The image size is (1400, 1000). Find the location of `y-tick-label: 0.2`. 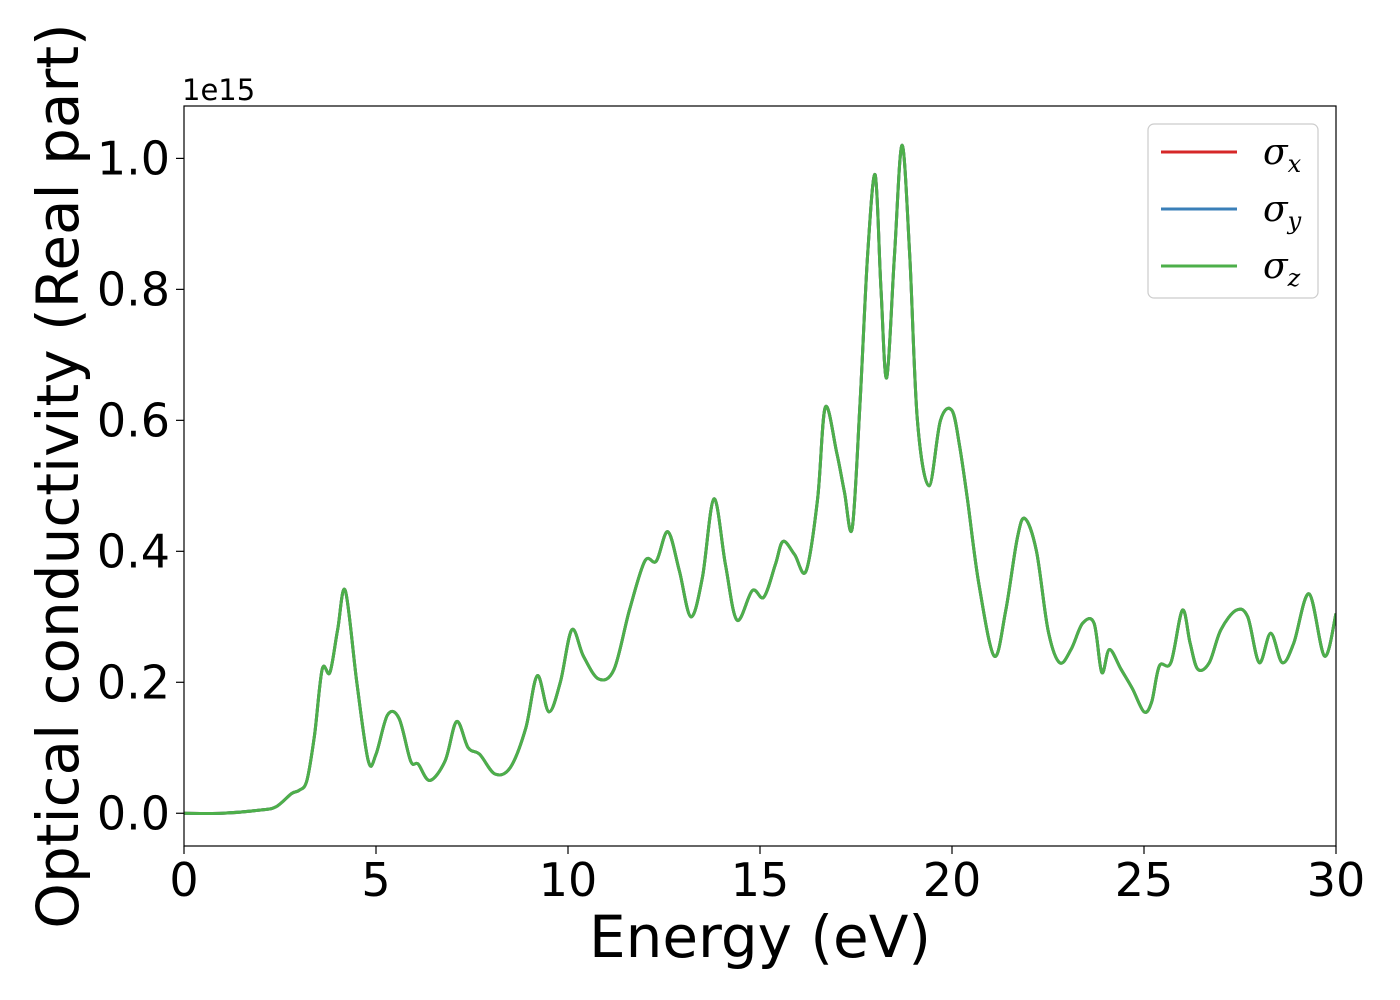

y-tick-label: 0.2 is located at coordinates (133, 682).